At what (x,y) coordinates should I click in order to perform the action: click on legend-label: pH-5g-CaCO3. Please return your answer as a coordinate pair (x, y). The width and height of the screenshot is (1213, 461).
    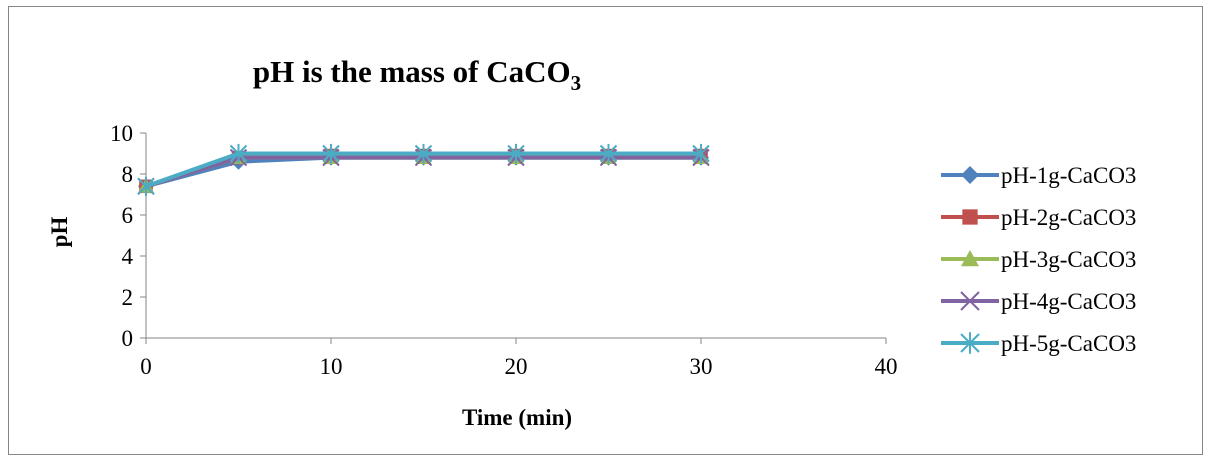
    Looking at the image, I should click on (1068, 343).